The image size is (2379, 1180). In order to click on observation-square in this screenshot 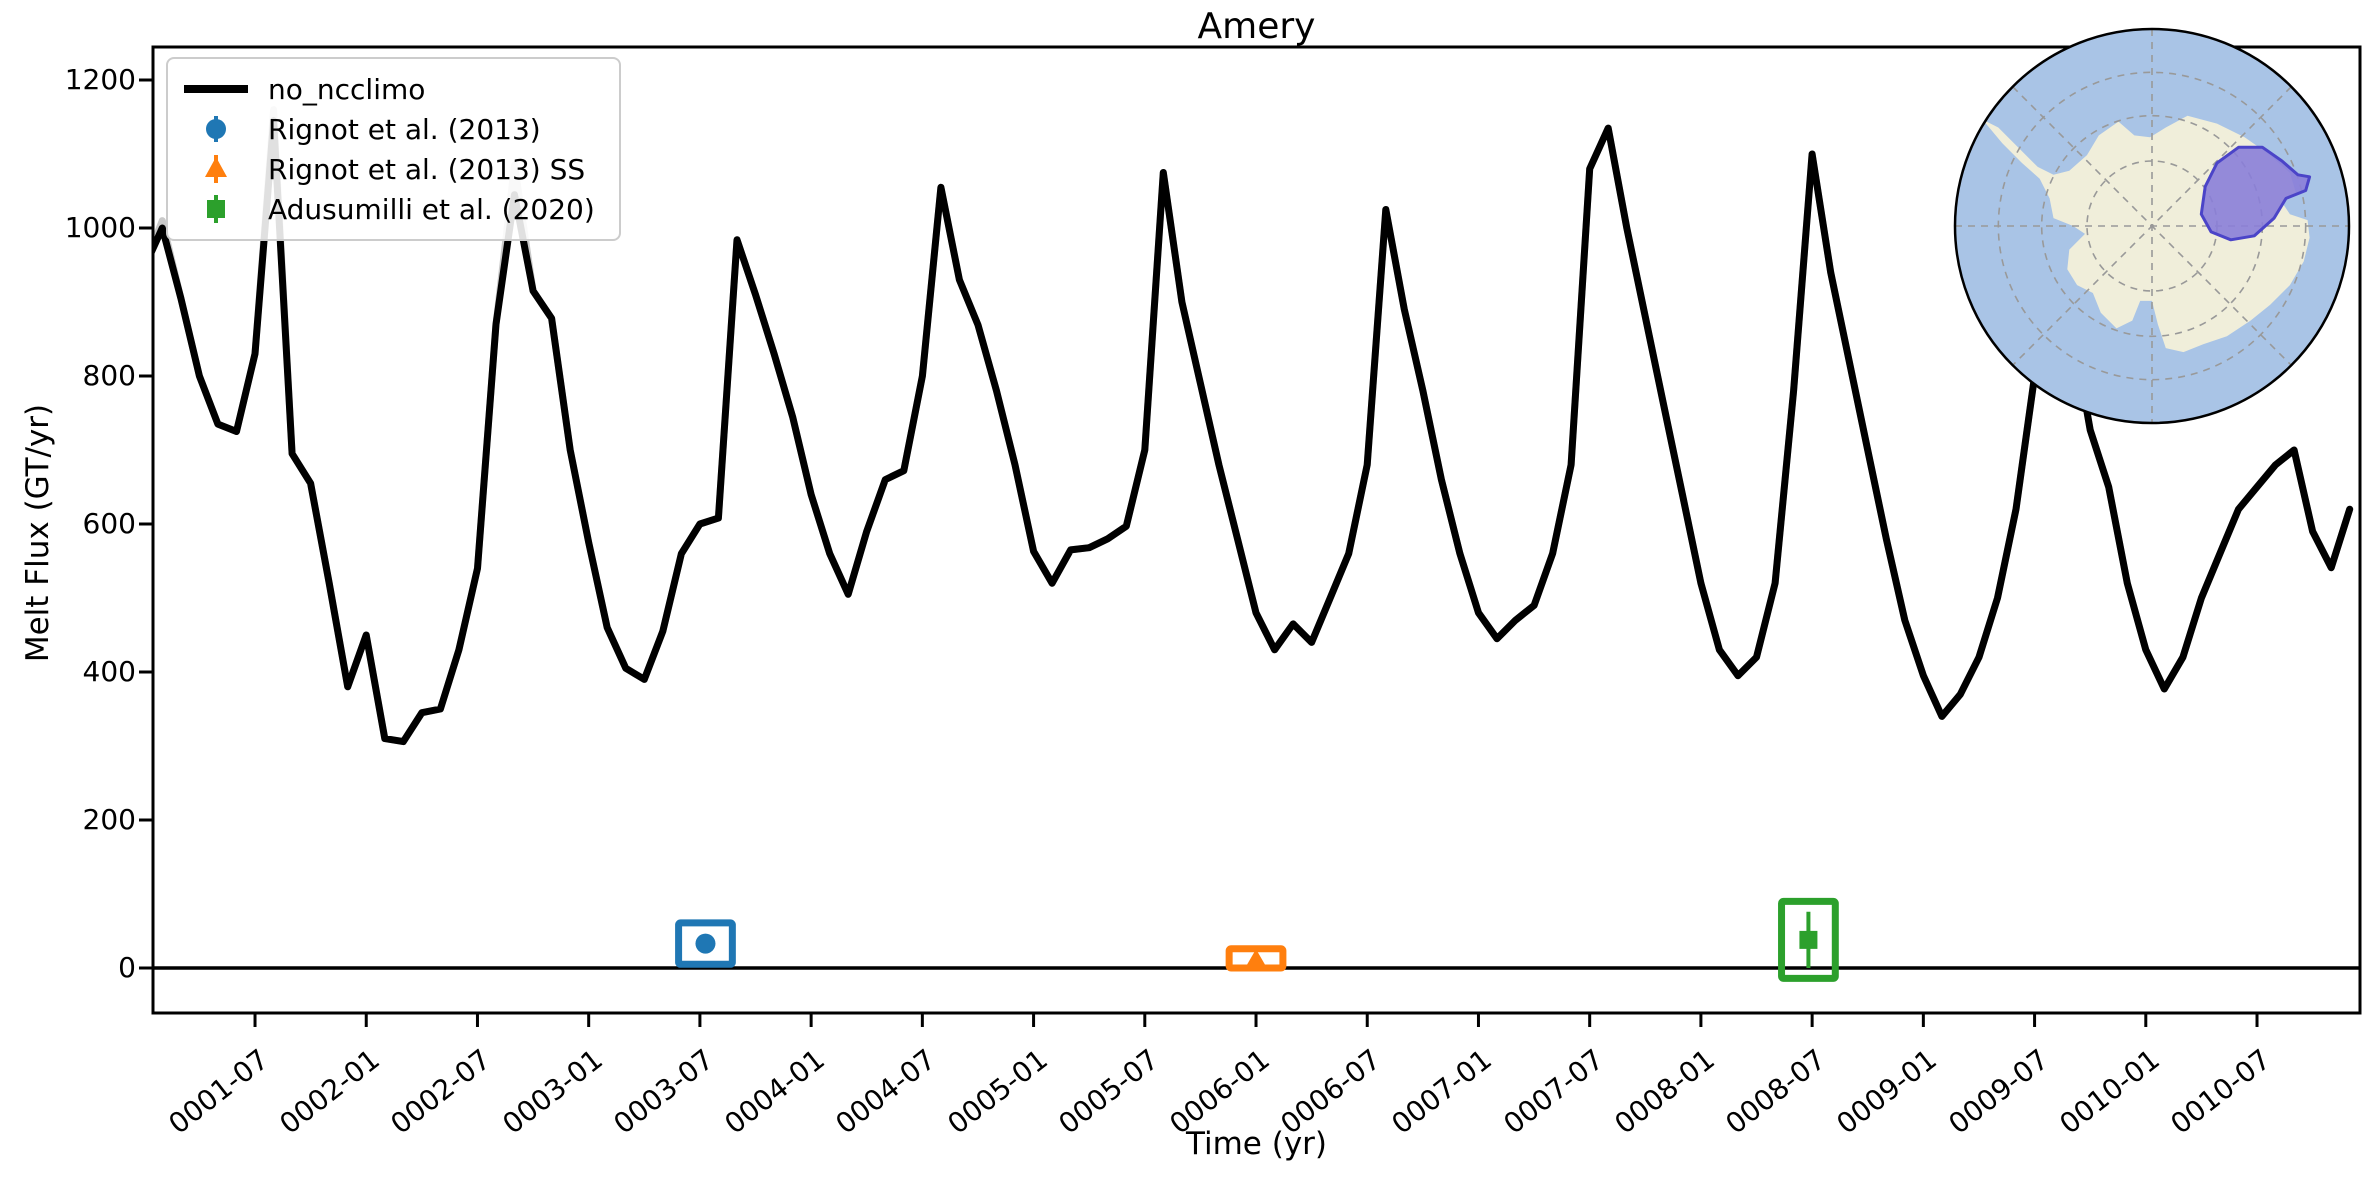, I will do `click(1808, 939)`.